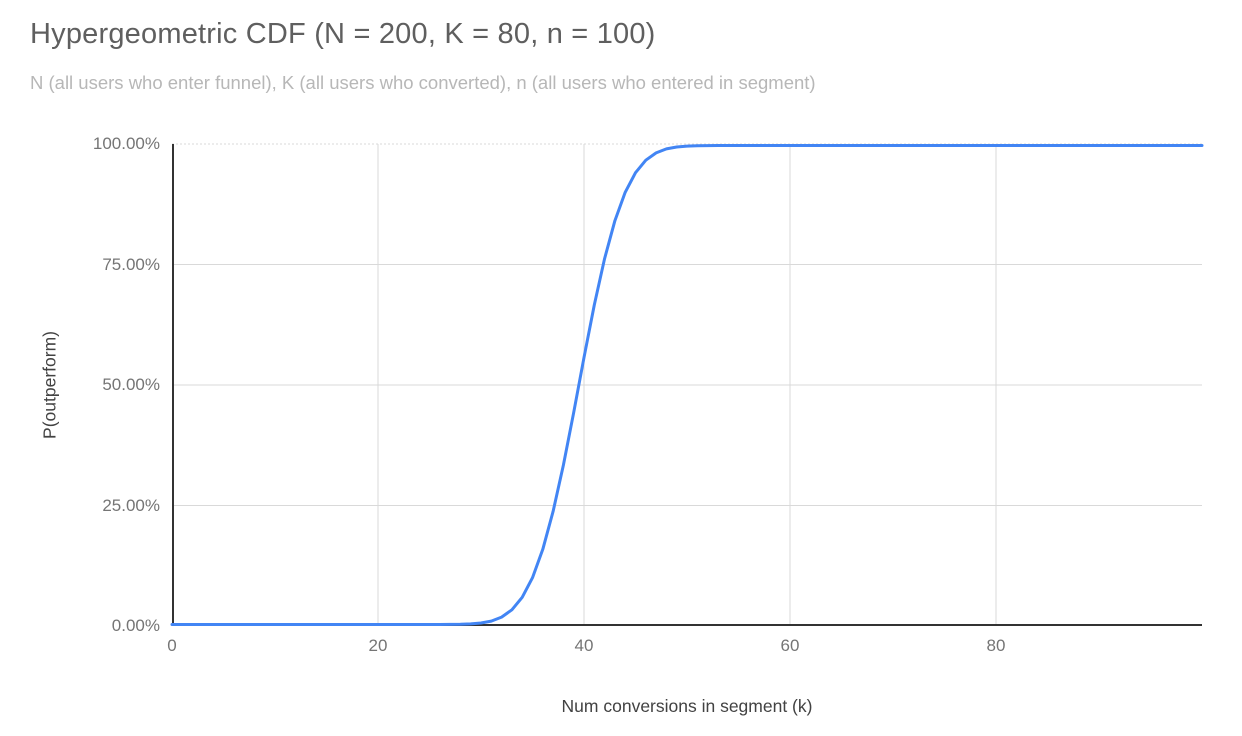 Image resolution: width=1242 pixels, height=736 pixels. What do you see at coordinates (131, 264) in the screenshot?
I see `y-tick-label: 75.00%` at bounding box center [131, 264].